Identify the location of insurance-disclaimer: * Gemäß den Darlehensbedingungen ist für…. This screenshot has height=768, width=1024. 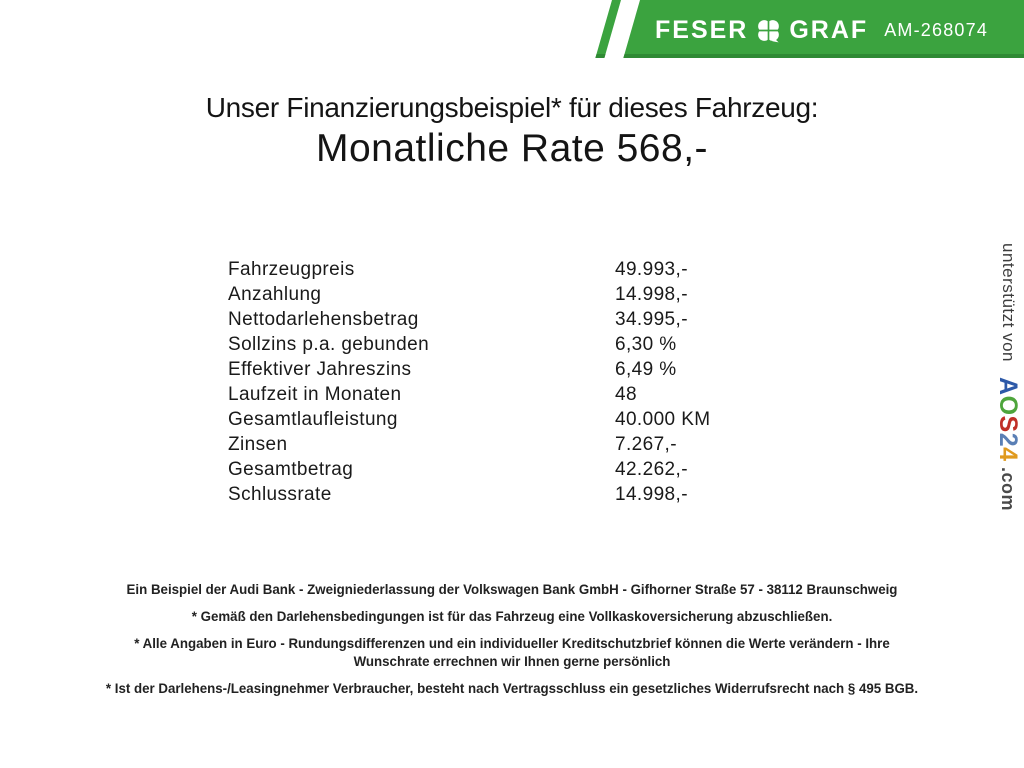
(512, 616).